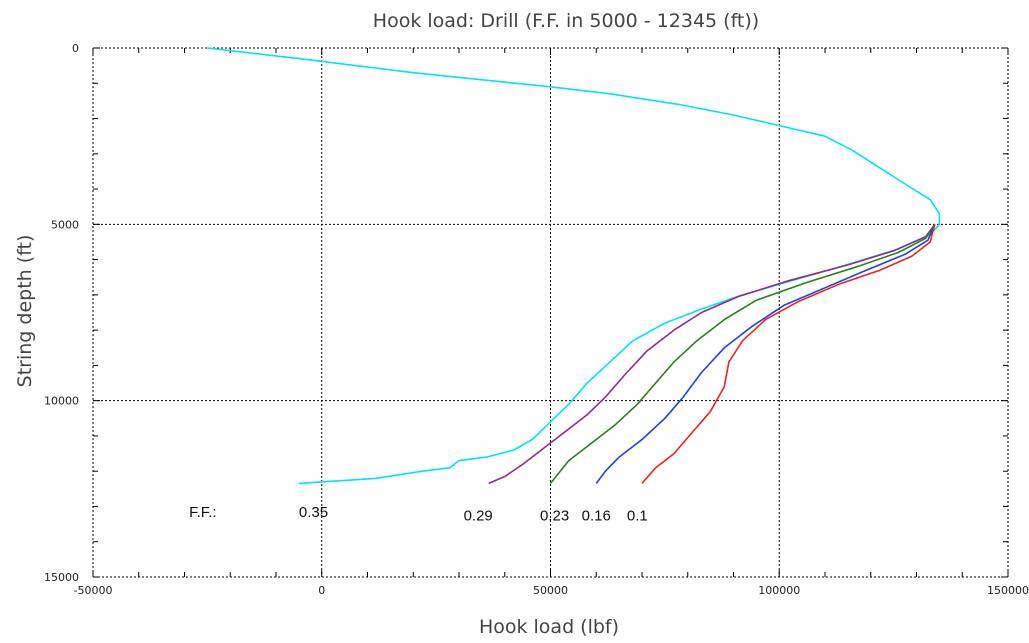 The width and height of the screenshot is (1029, 643). I want to click on y-tick-label: 0, so click(75, 48).